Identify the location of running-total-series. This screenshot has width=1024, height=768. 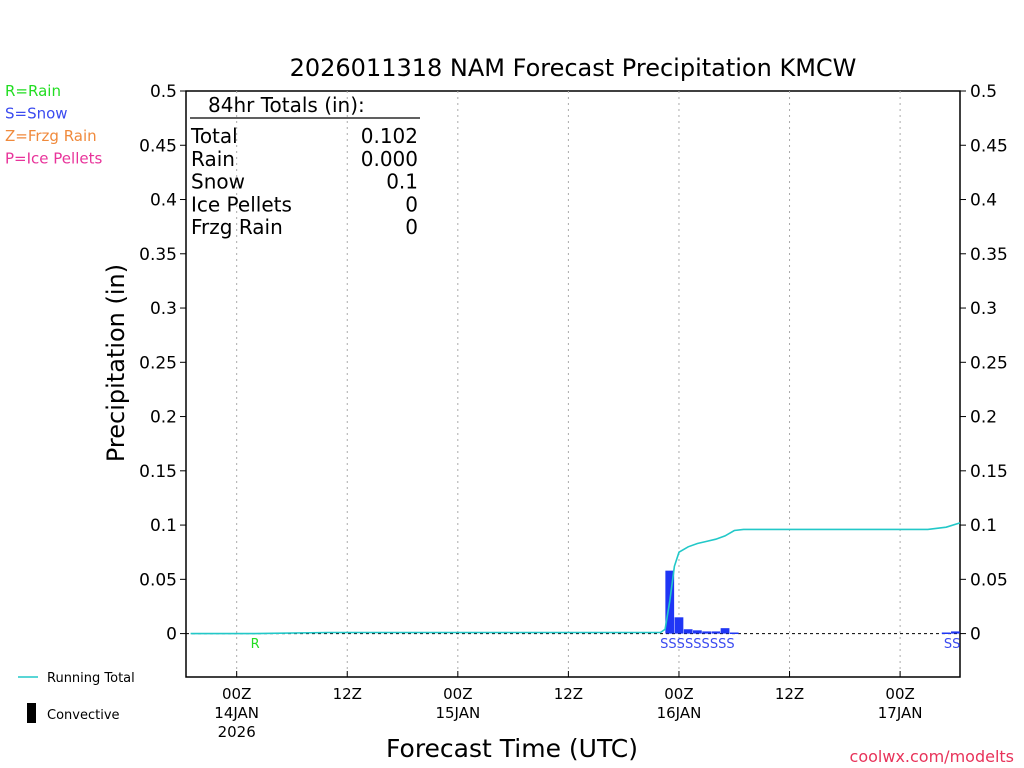
(575, 578).